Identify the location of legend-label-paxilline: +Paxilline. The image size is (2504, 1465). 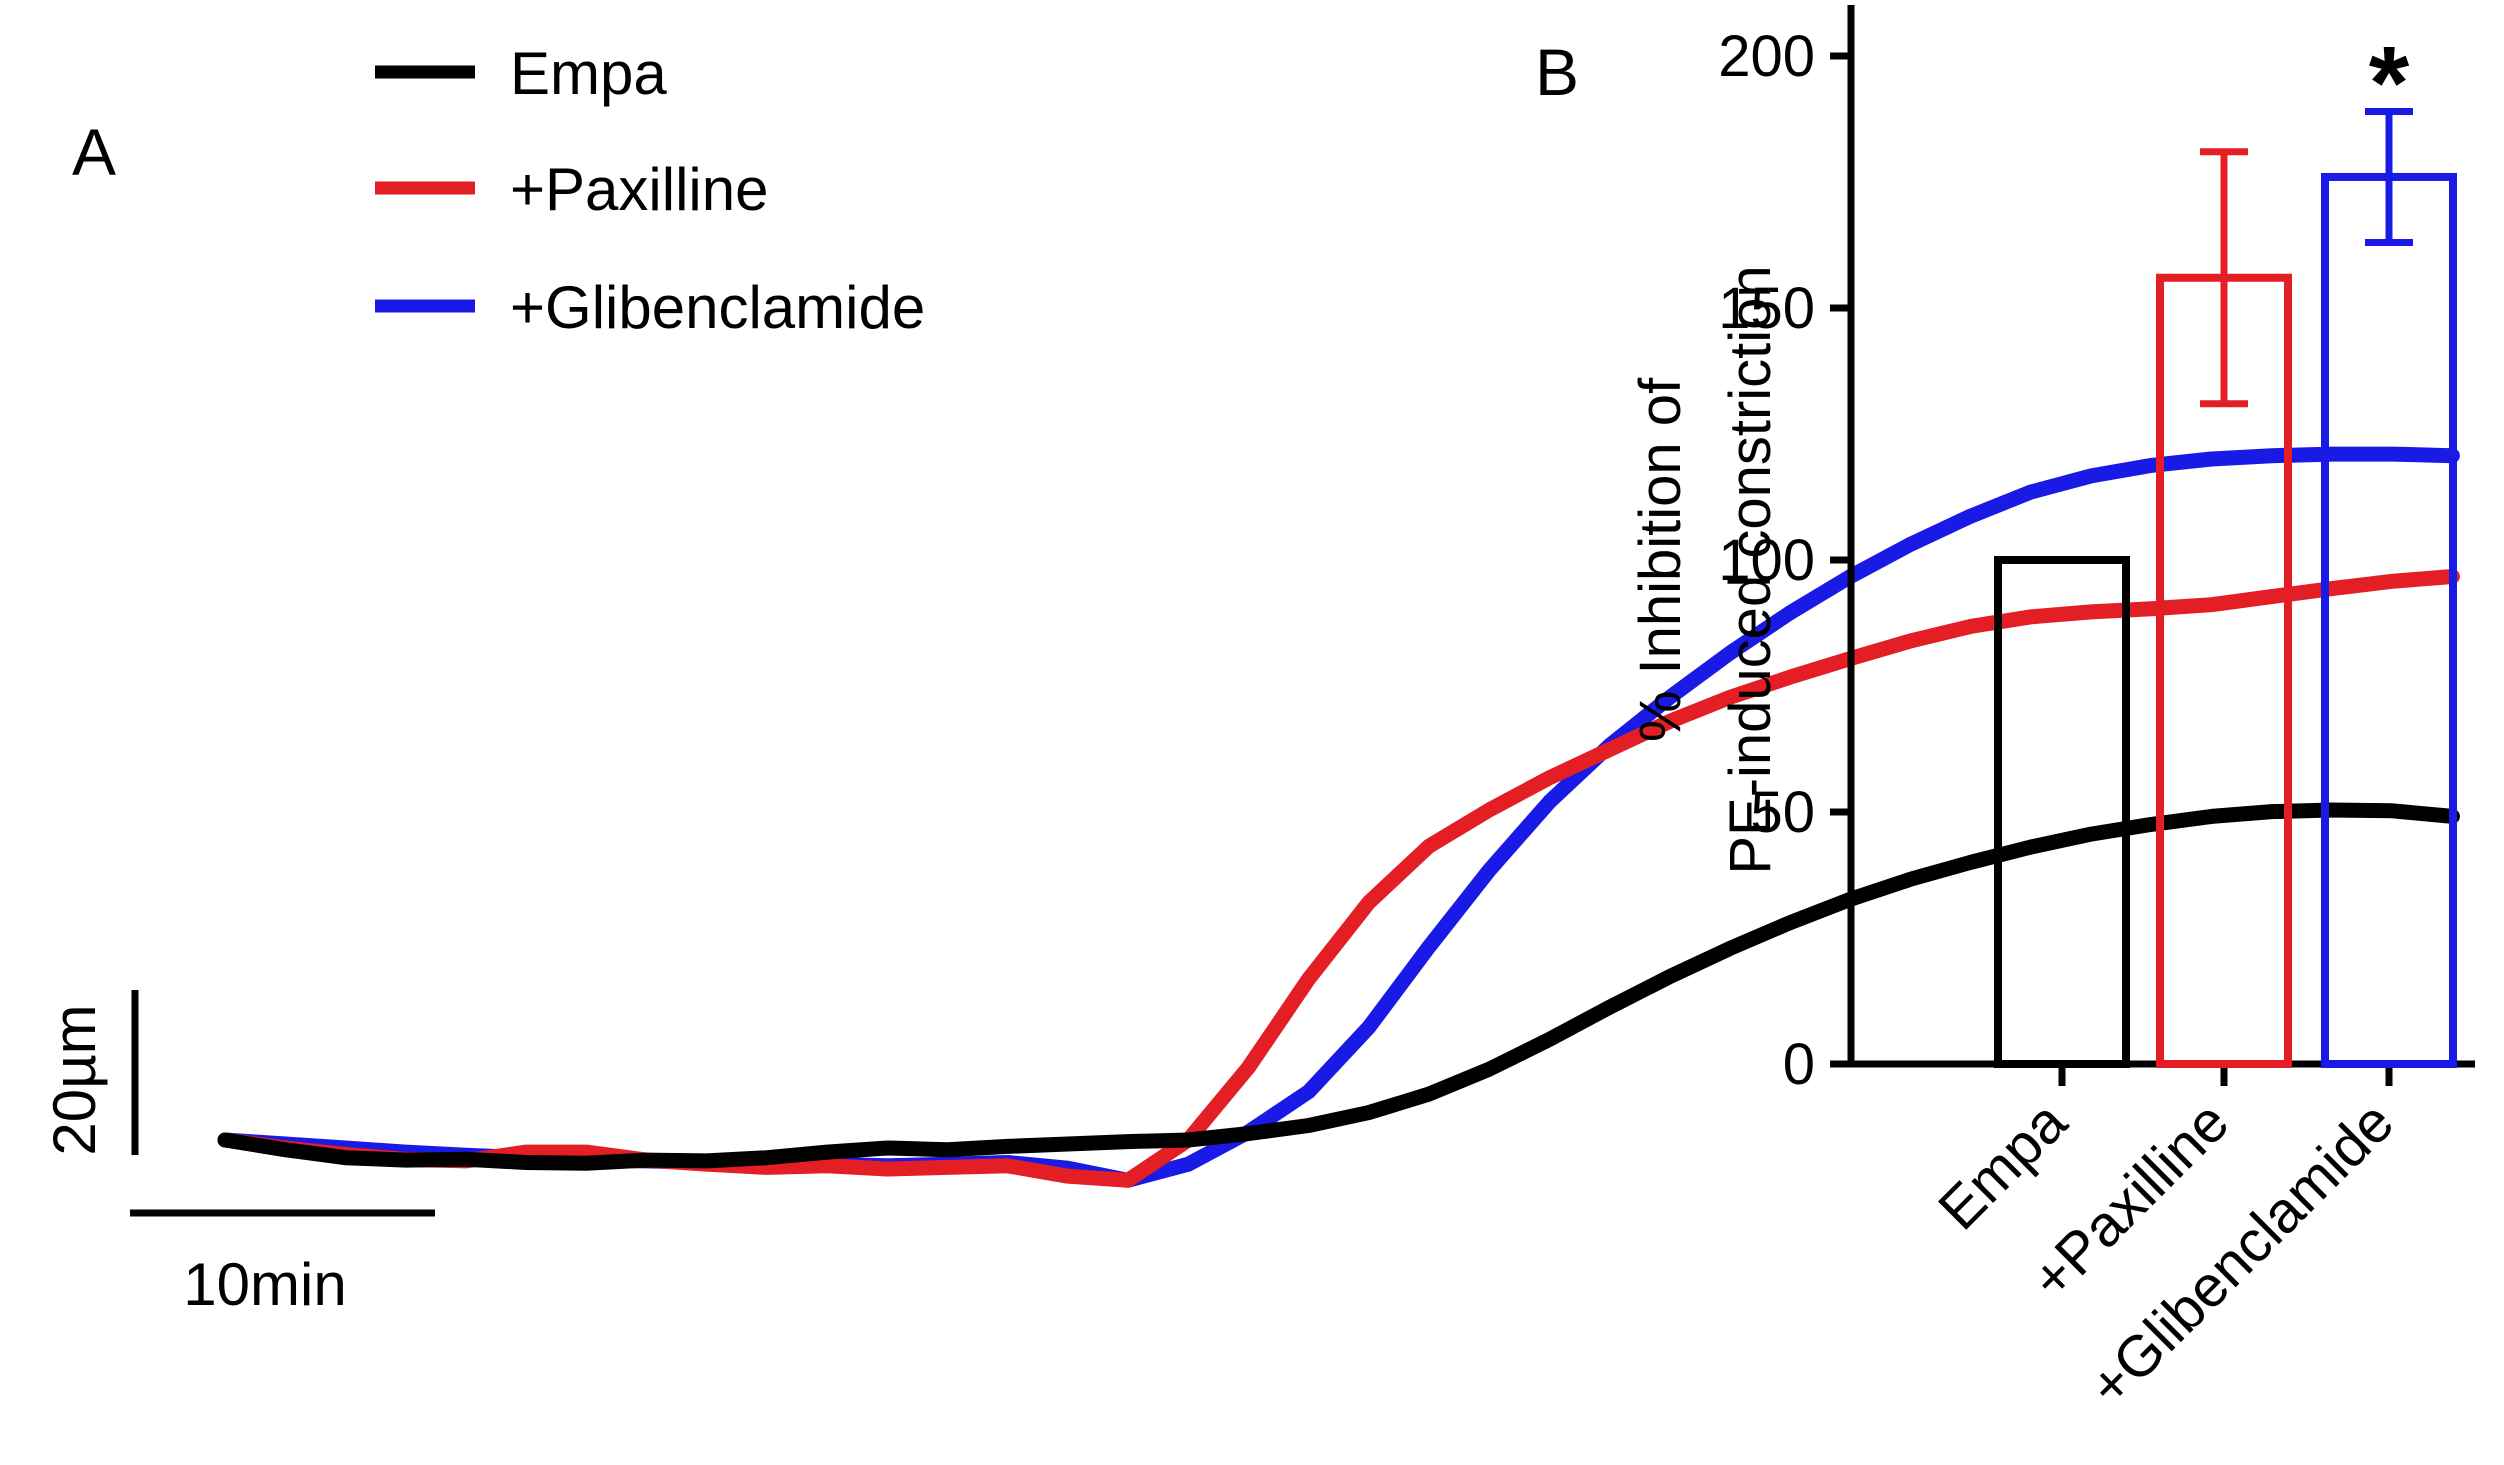
(639, 189).